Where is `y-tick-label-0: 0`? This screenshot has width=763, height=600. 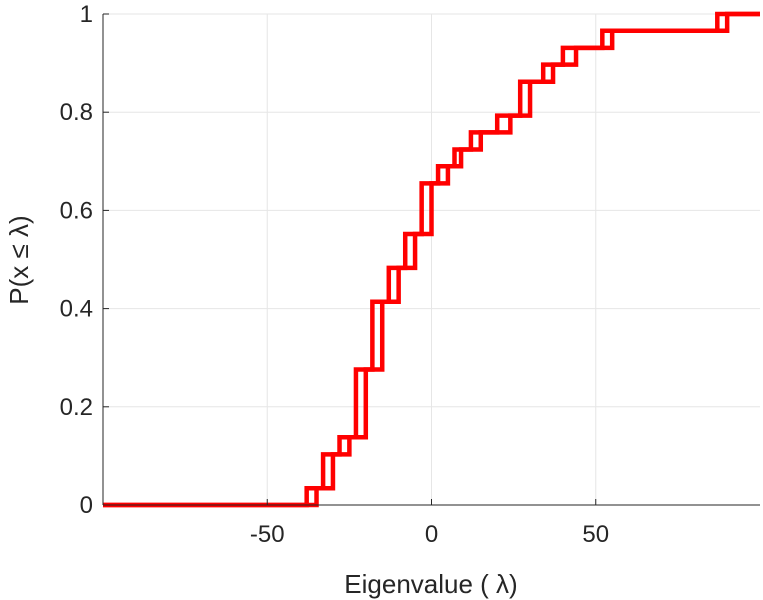
y-tick-label-0: 0 is located at coordinates (86, 505).